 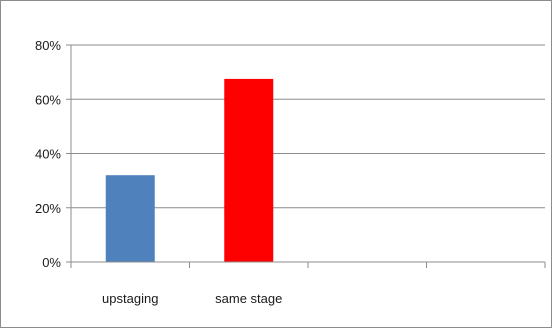 What do you see at coordinates (130, 298) in the screenshot?
I see `x-tick-label: upstaging` at bounding box center [130, 298].